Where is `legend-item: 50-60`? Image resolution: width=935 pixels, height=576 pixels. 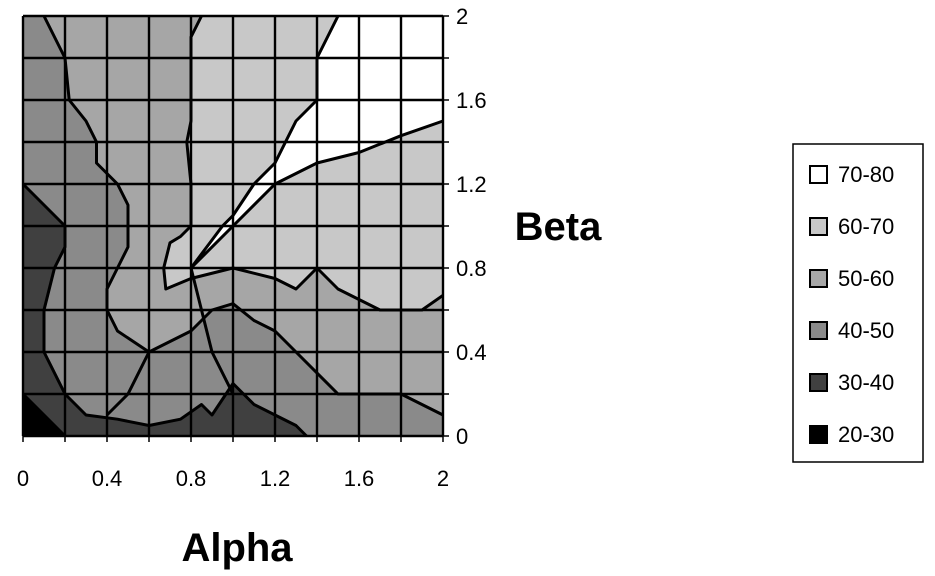
legend-item: 50-60 is located at coordinates (851, 278).